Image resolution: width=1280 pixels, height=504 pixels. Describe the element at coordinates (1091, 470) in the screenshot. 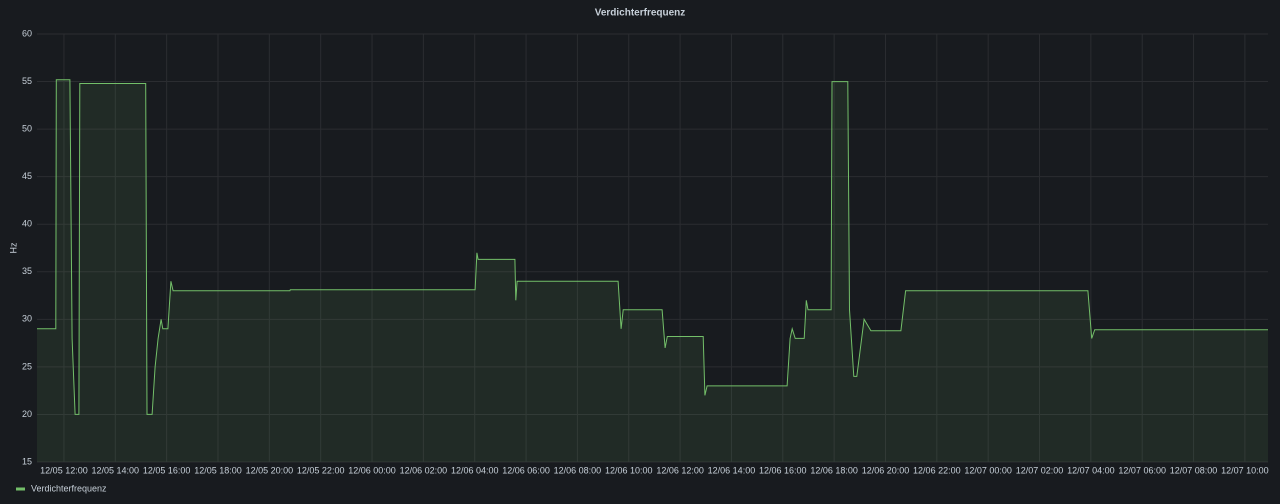

I see `x-tick-label: 12/07 04:00` at that location.